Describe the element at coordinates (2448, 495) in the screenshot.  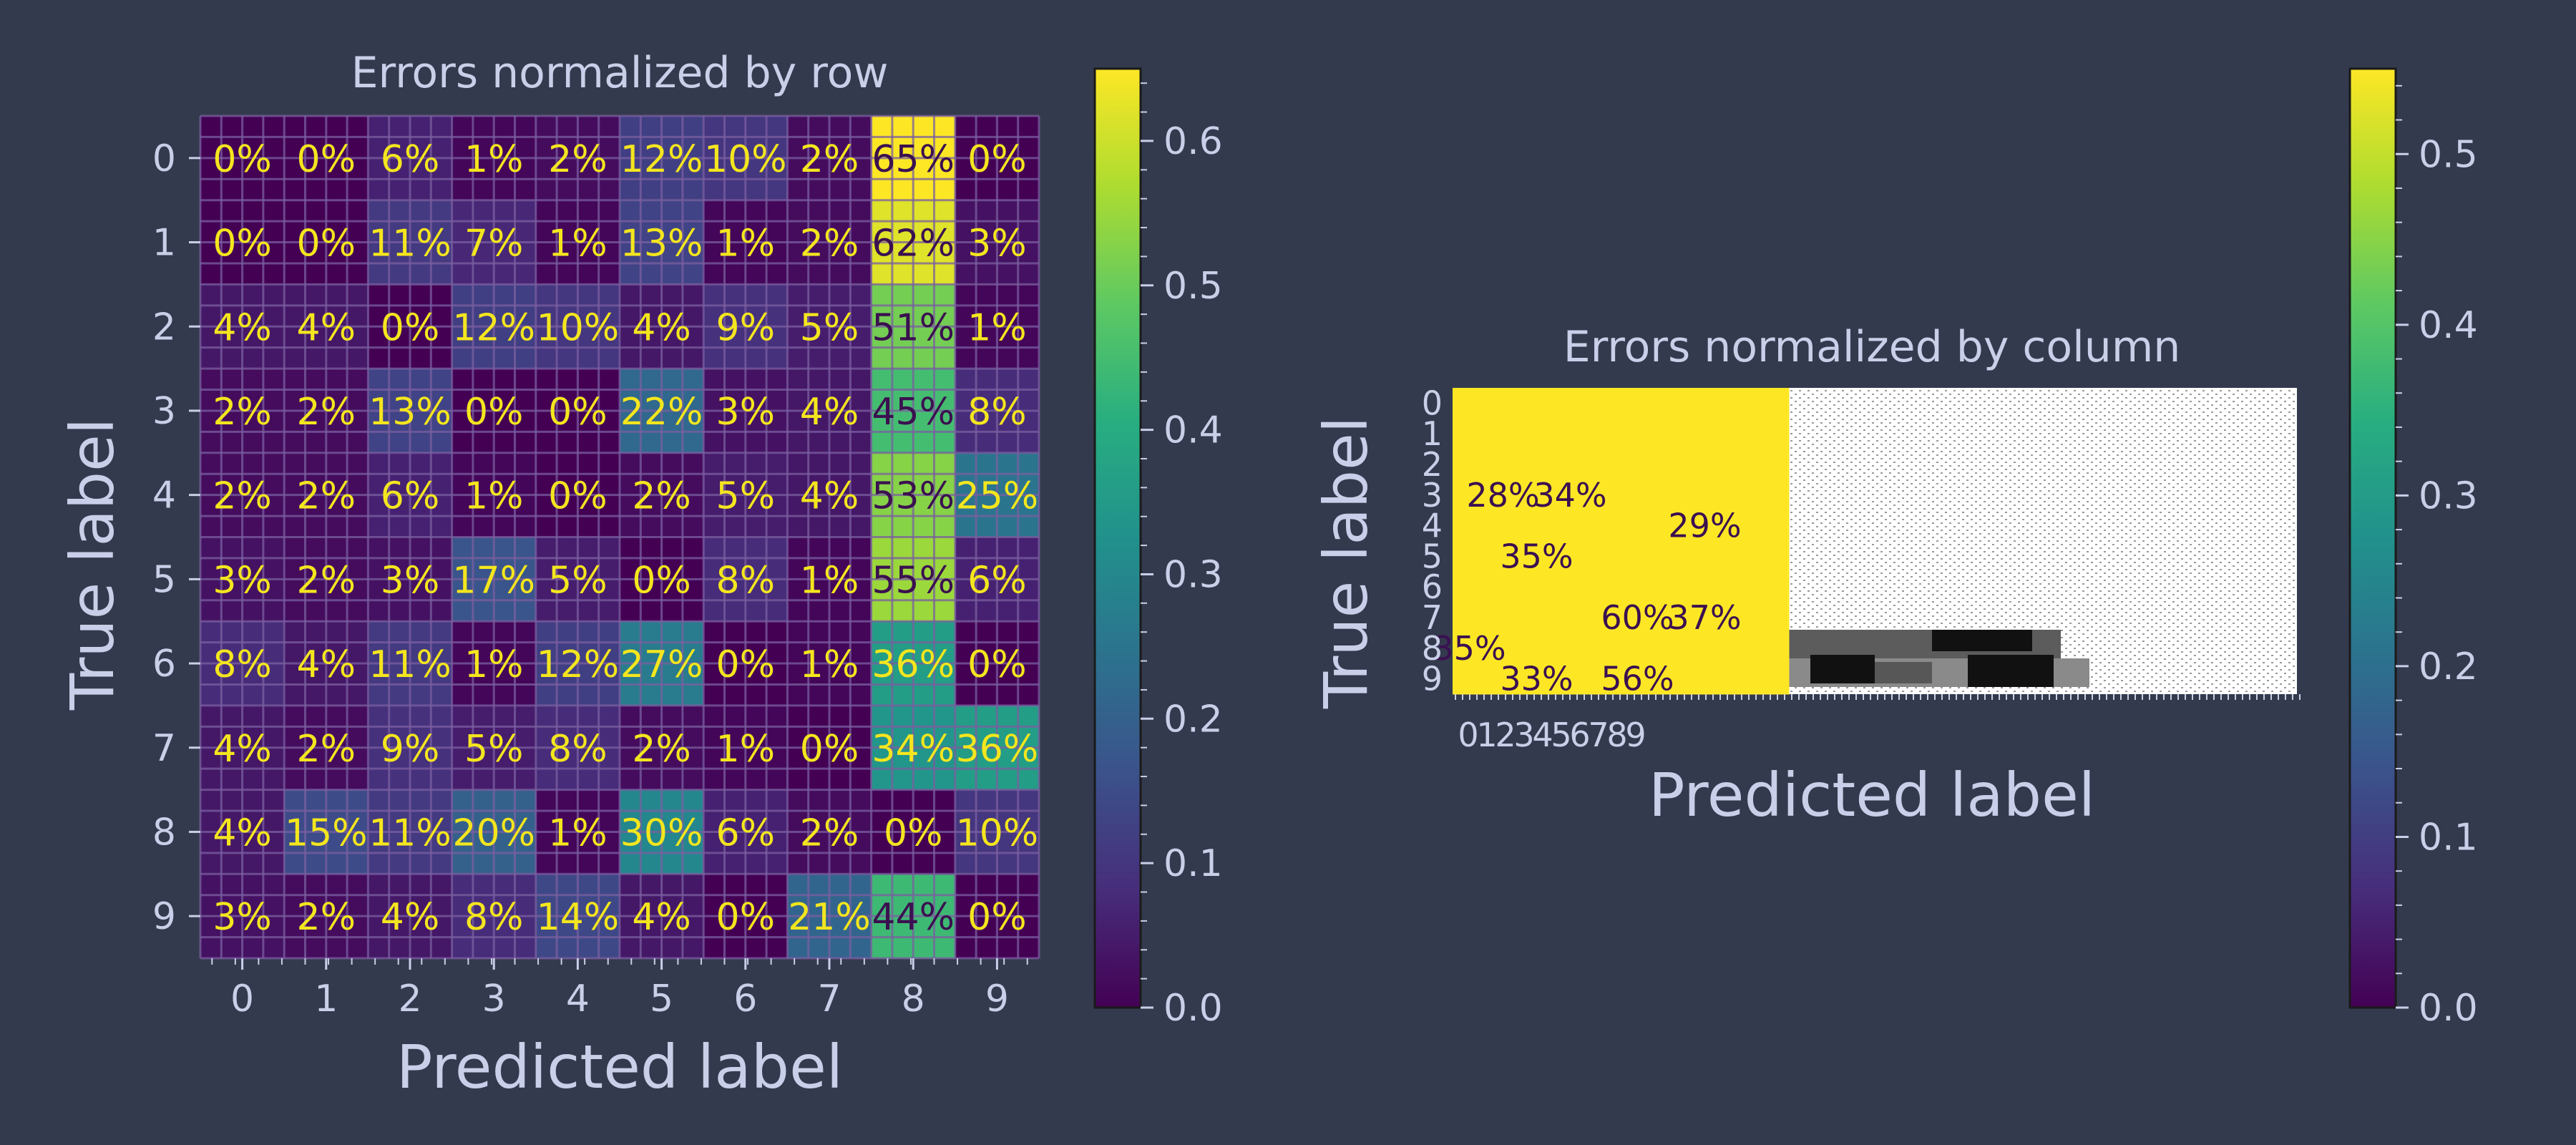
I see `colorbar-tick-label: 0.3` at that location.